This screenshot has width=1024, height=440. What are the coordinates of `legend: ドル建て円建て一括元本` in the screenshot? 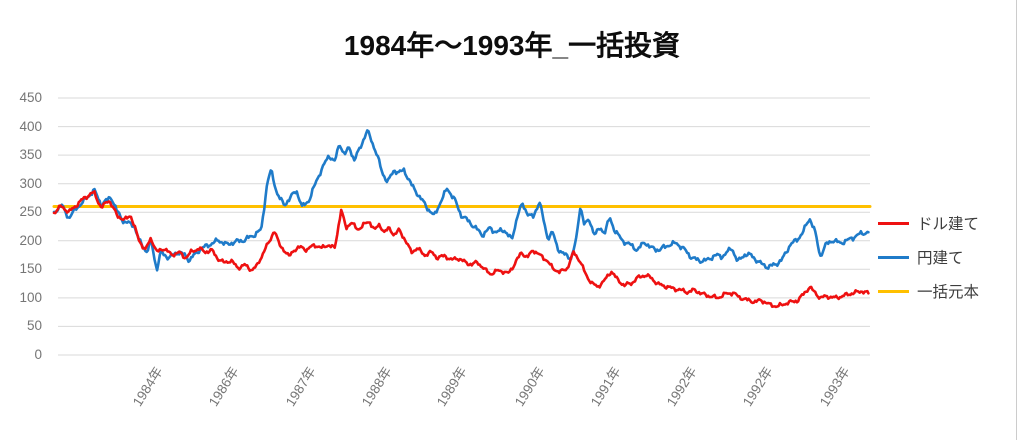 It's located at (928, 263).